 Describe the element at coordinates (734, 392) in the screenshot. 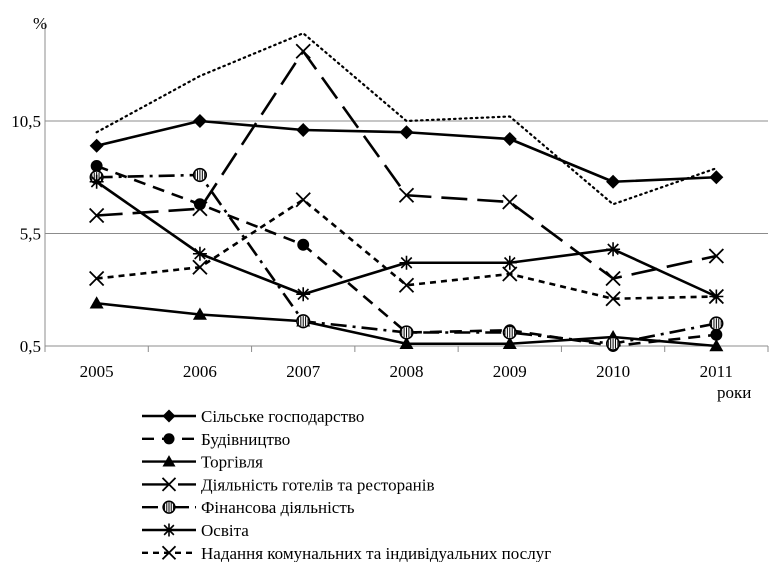

I see `x-axis-label: роки` at that location.